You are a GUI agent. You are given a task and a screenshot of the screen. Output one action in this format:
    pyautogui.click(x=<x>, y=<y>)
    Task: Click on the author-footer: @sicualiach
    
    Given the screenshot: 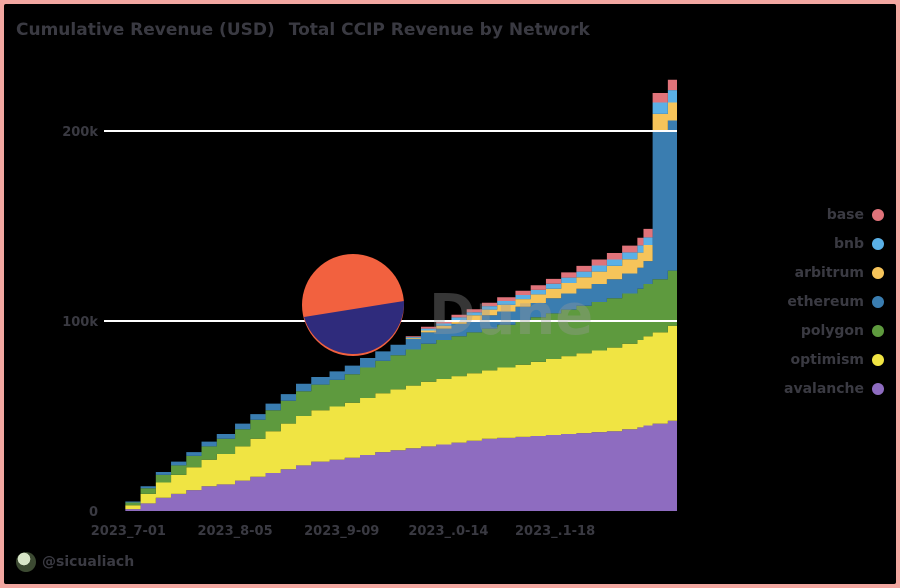 What is the action you would take?
    pyautogui.click(x=75, y=562)
    